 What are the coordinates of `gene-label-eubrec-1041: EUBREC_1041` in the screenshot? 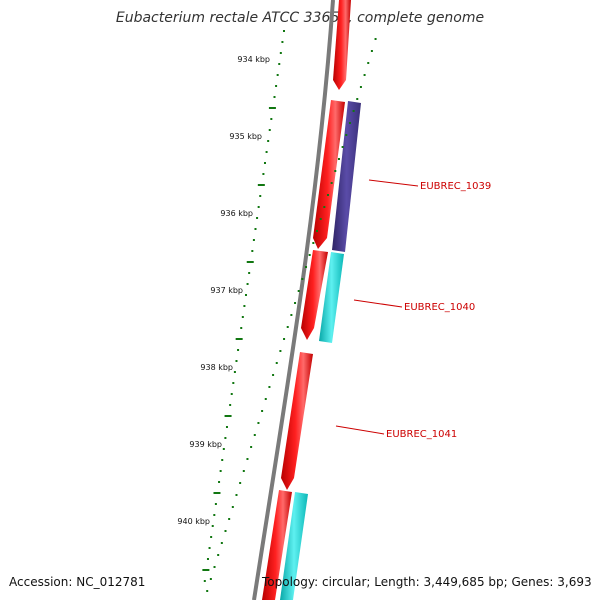 It's located at (421, 434).